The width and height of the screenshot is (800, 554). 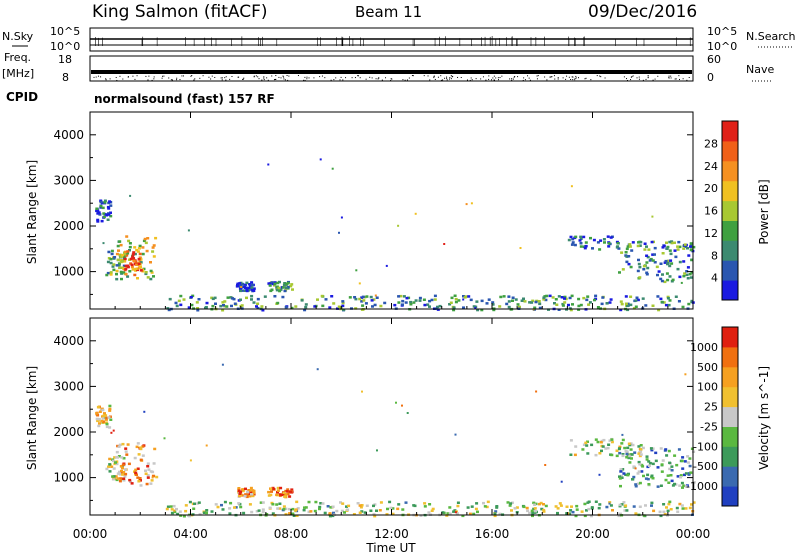 What do you see at coordinates (711, 188) in the screenshot?
I see `colorbar-tick-label: 20` at bounding box center [711, 188].